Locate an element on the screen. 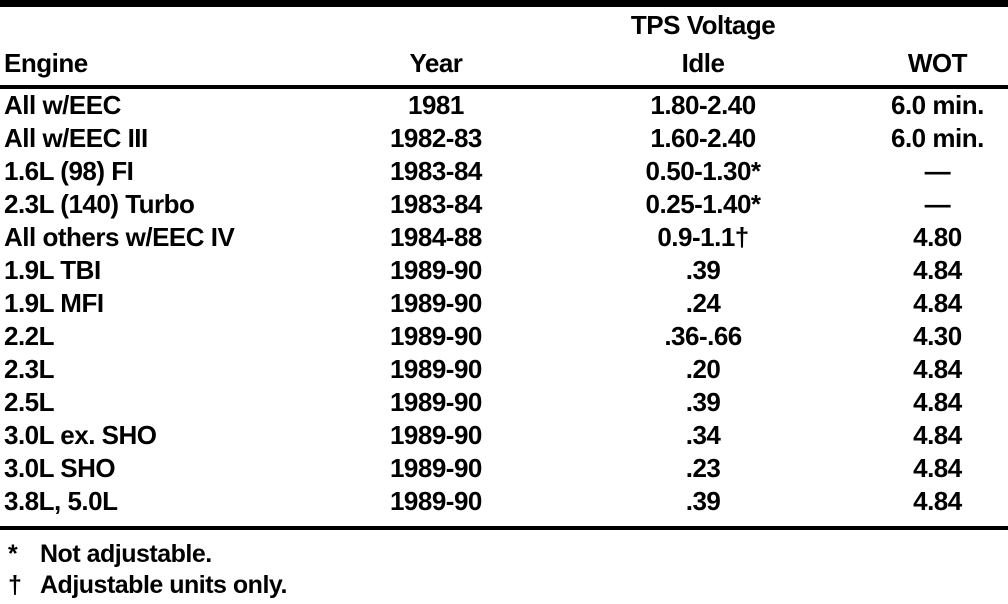 The image size is (1008, 604). table-row: 2.5L 1989-90 .39 4.84 is located at coordinates (504, 402).